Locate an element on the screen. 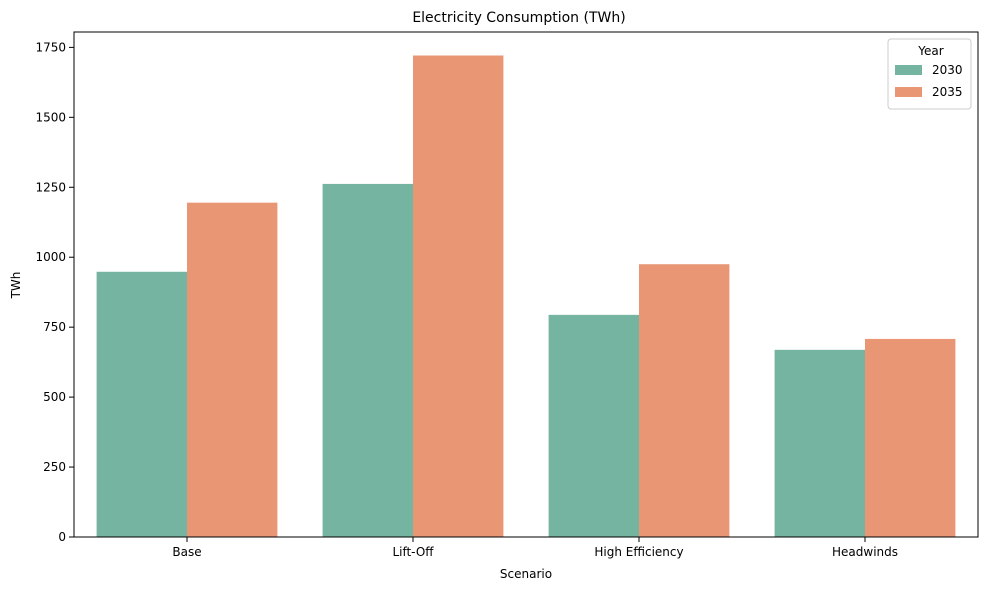 This screenshot has width=989, height=590. y-tick-label: 1000 is located at coordinates (50, 257).